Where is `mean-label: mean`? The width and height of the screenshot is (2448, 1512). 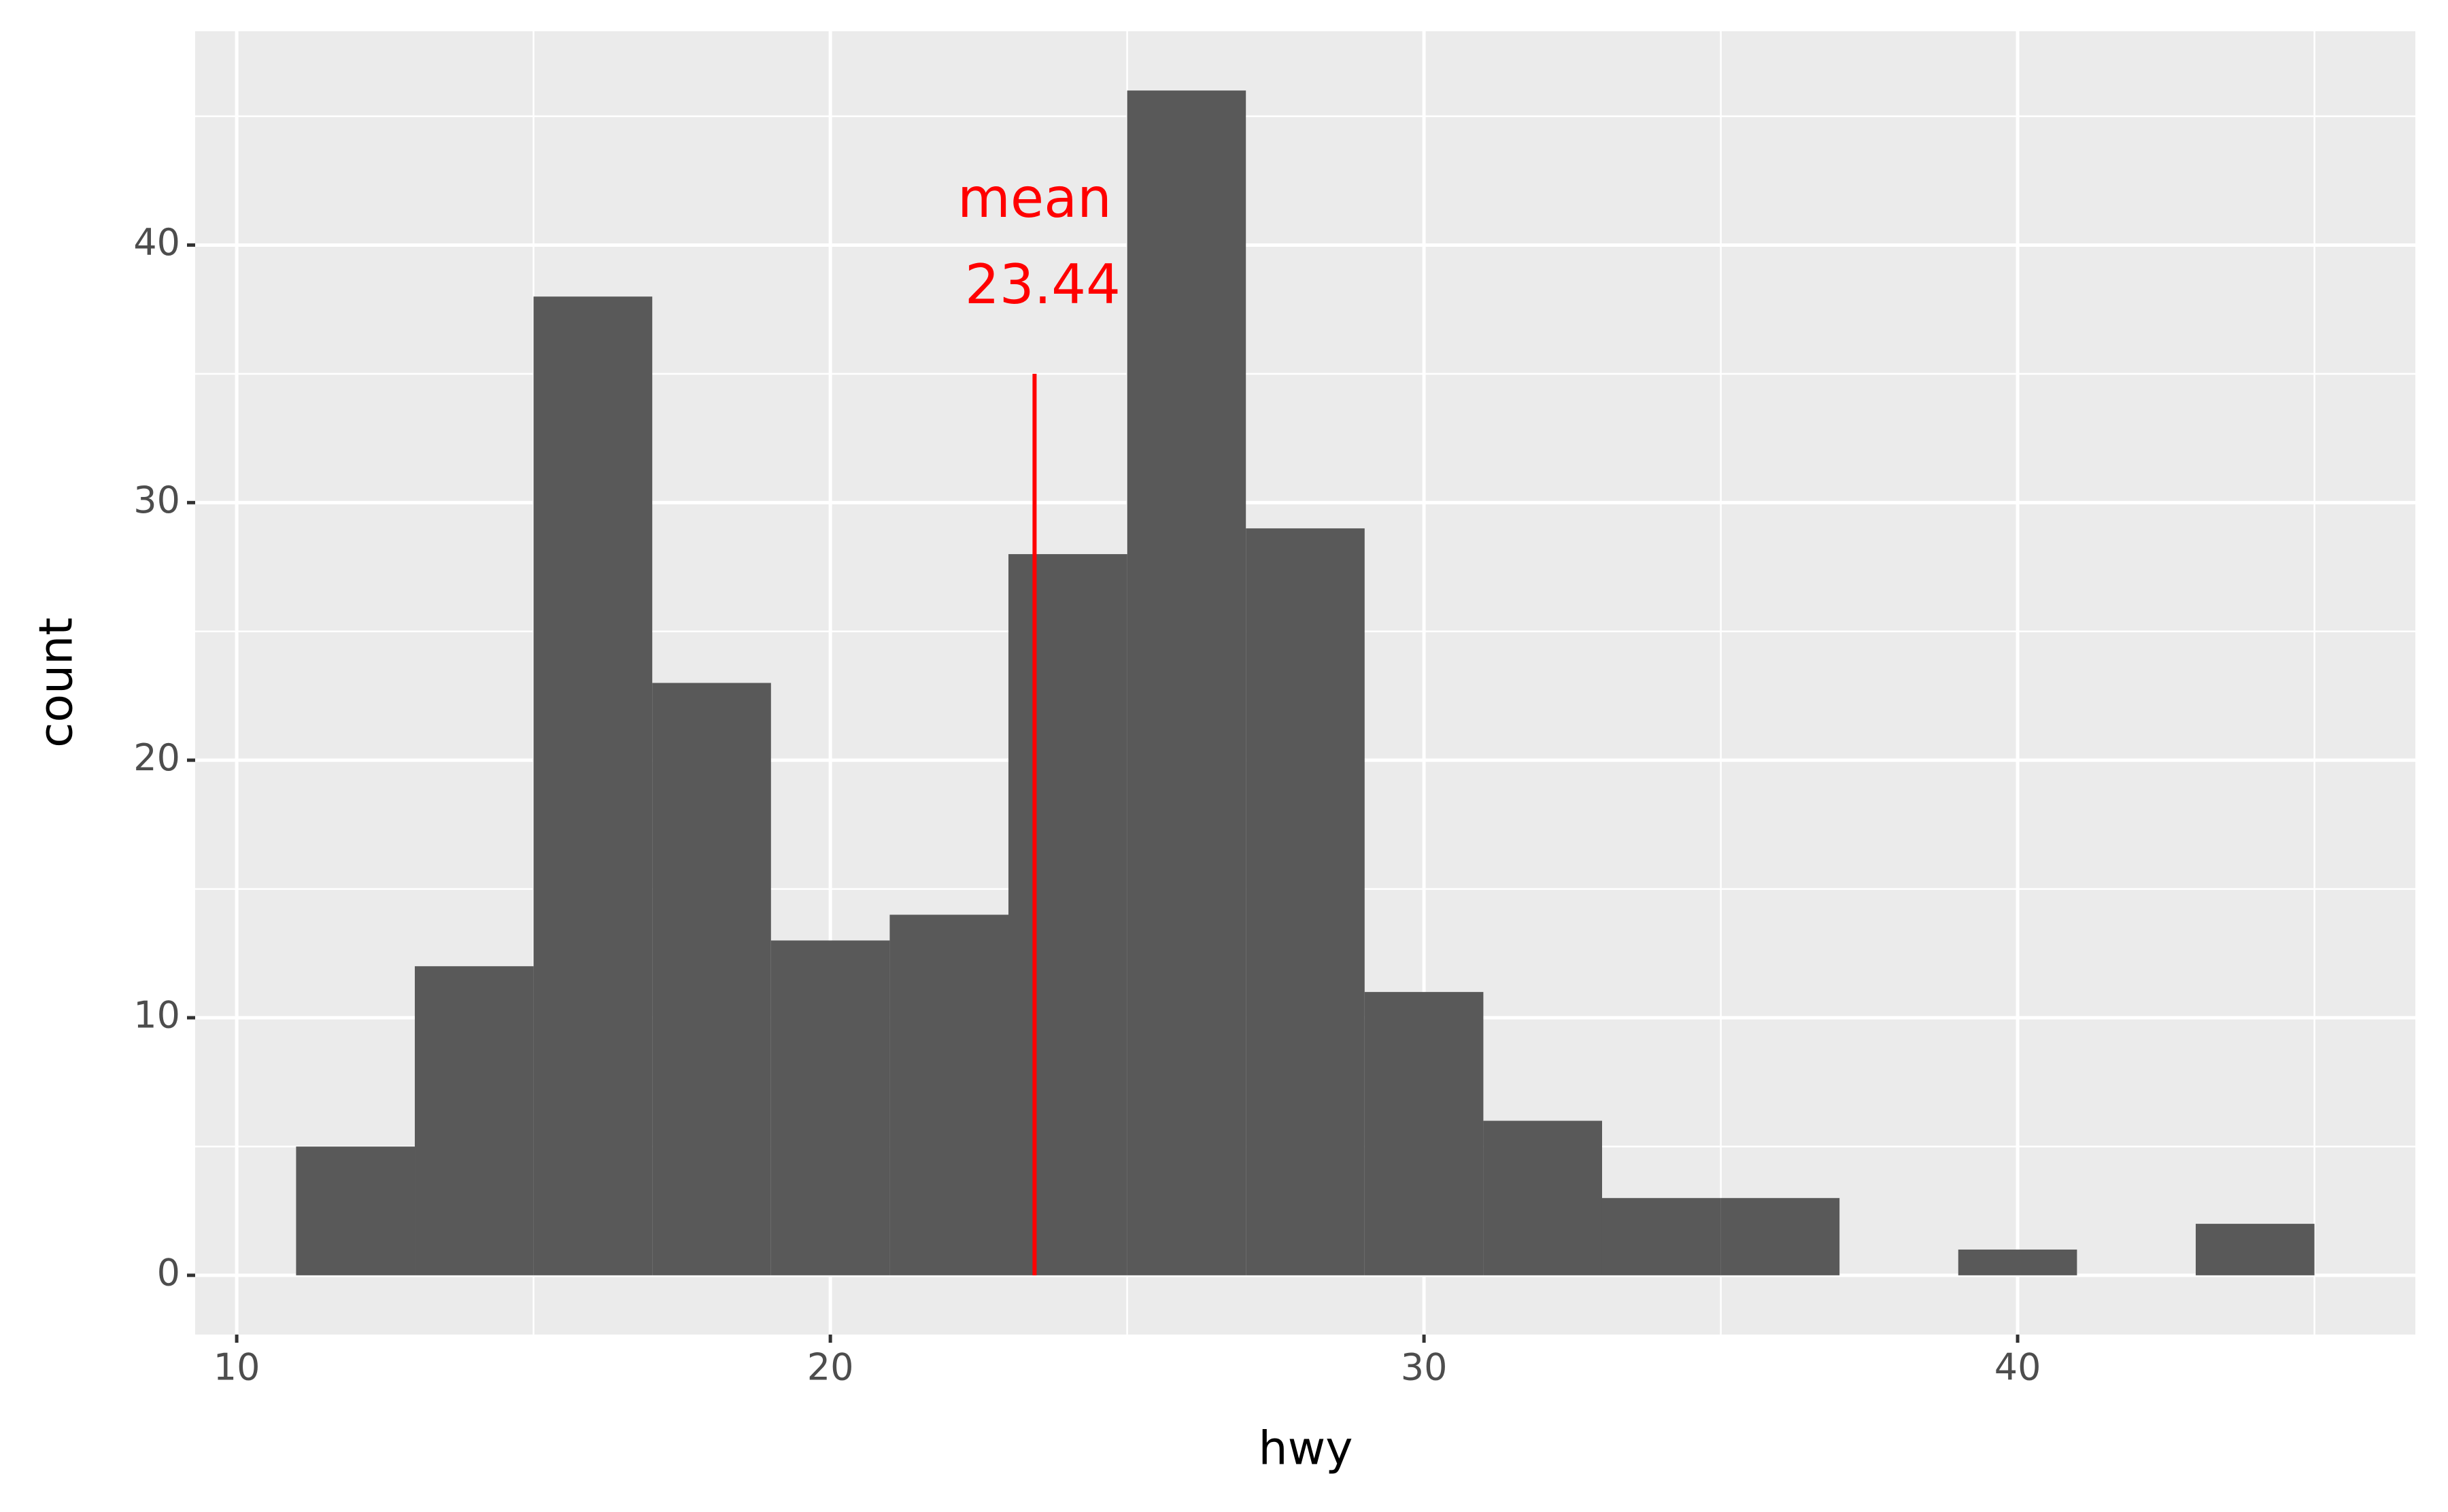
mean-label: mean is located at coordinates (1035, 198).